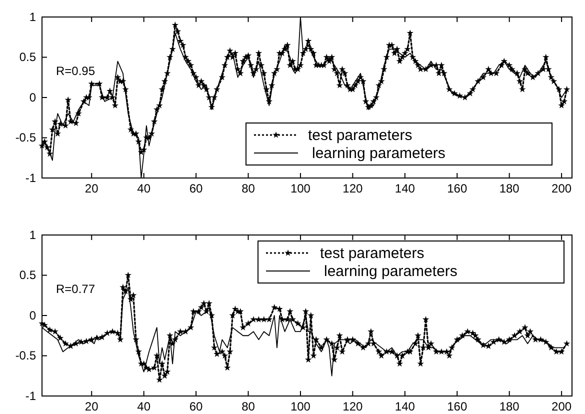 Image resolution: width=585 pixels, height=414 pixels. What do you see at coordinates (76, 71) in the screenshot?
I see `annotation: R=0.95` at bounding box center [76, 71].